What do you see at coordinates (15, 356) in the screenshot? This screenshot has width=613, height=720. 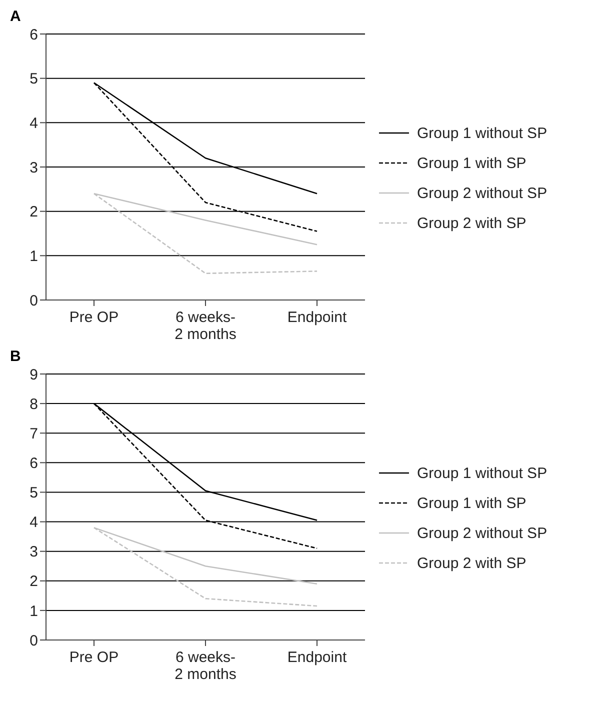 I see `chart-title: B` at bounding box center [15, 356].